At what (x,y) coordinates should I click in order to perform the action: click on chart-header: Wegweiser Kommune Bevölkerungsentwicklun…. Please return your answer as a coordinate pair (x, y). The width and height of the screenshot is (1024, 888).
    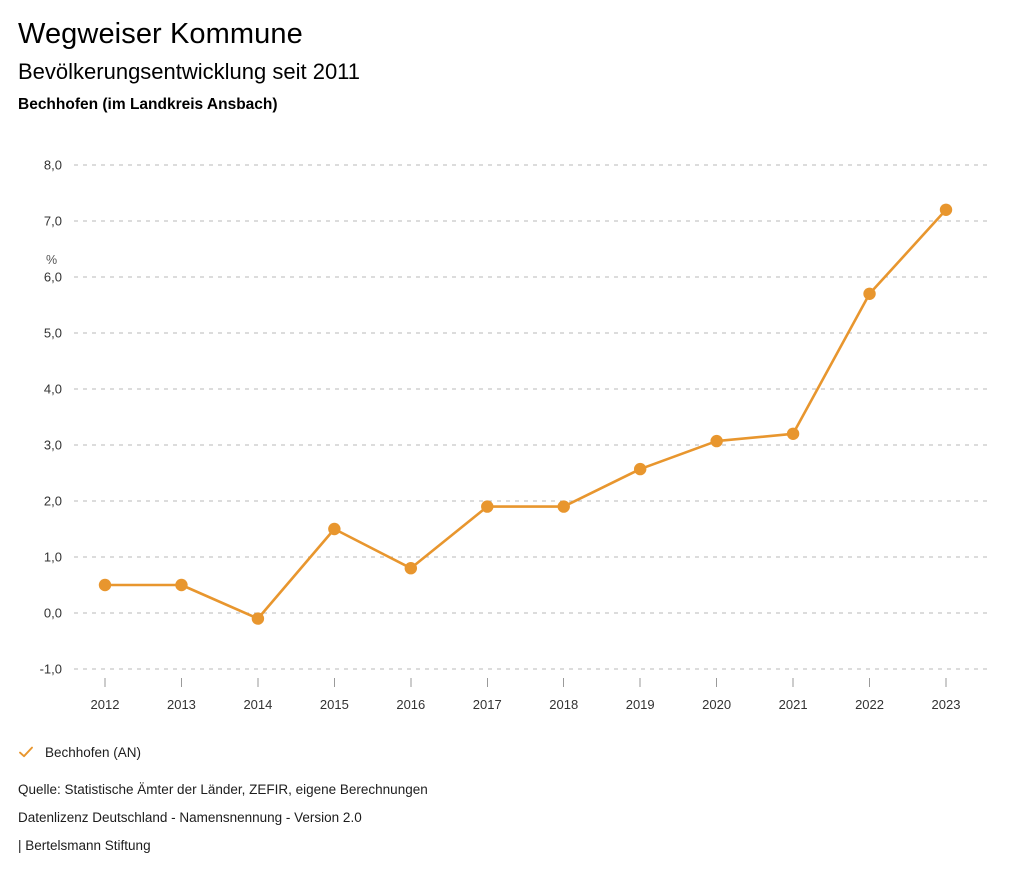
    Looking at the image, I should click on (512, 56).